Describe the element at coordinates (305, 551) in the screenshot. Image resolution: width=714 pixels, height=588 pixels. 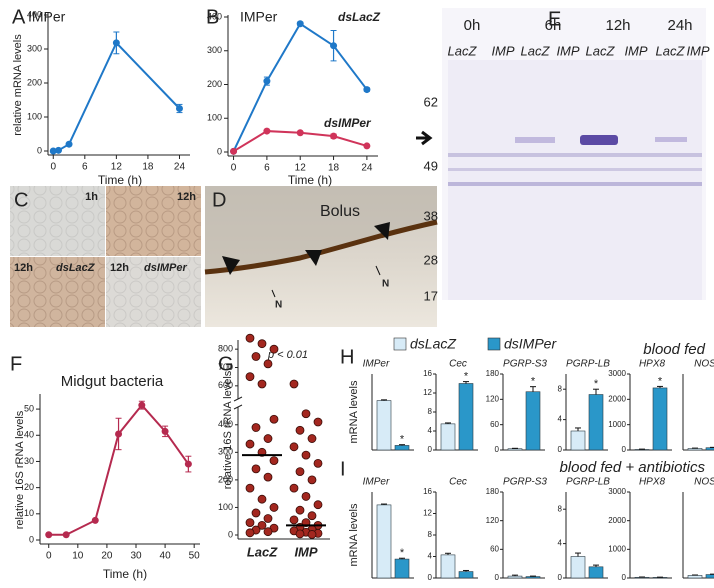
I see `x-tick-label: IMP` at that location.